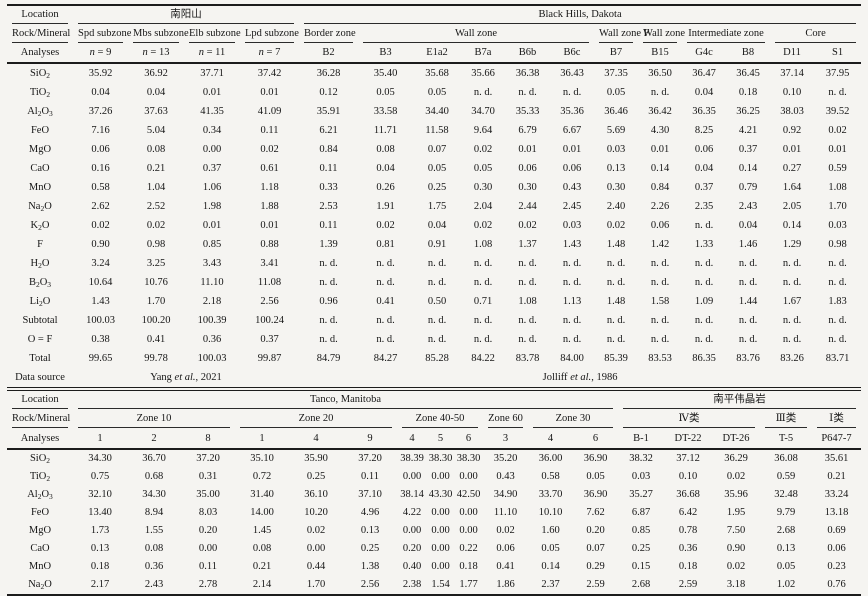 The height and width of the screenshot is (596, 868). I want to click on value-cell: 0.76, so click(836, 584).